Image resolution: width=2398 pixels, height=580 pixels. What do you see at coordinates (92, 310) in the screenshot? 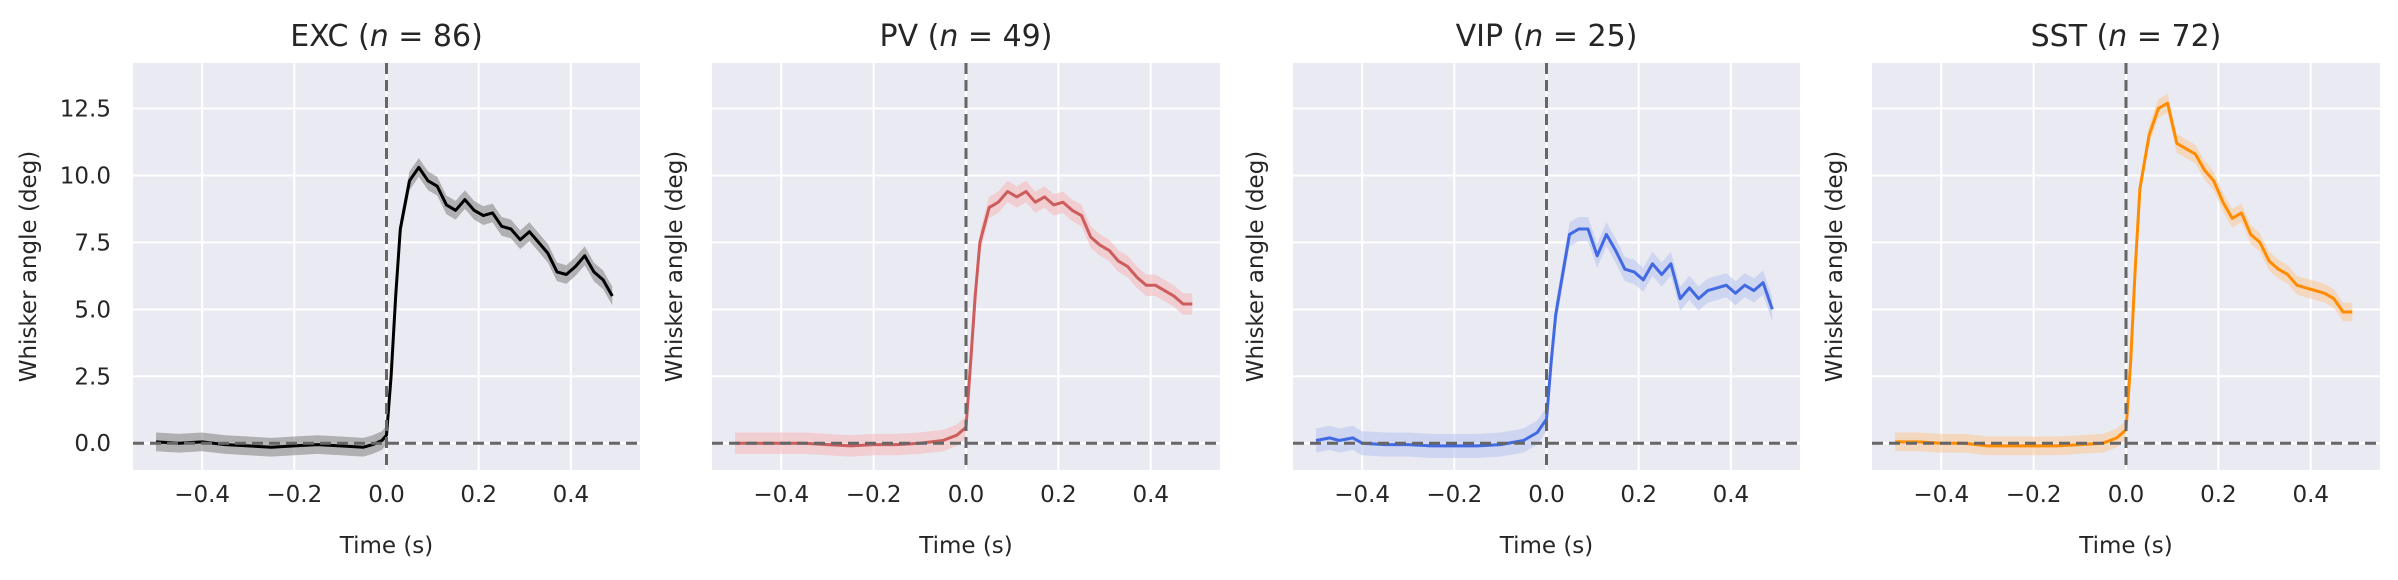
I see `y-tick-label: 5.0` at bounding box center [92, 310].